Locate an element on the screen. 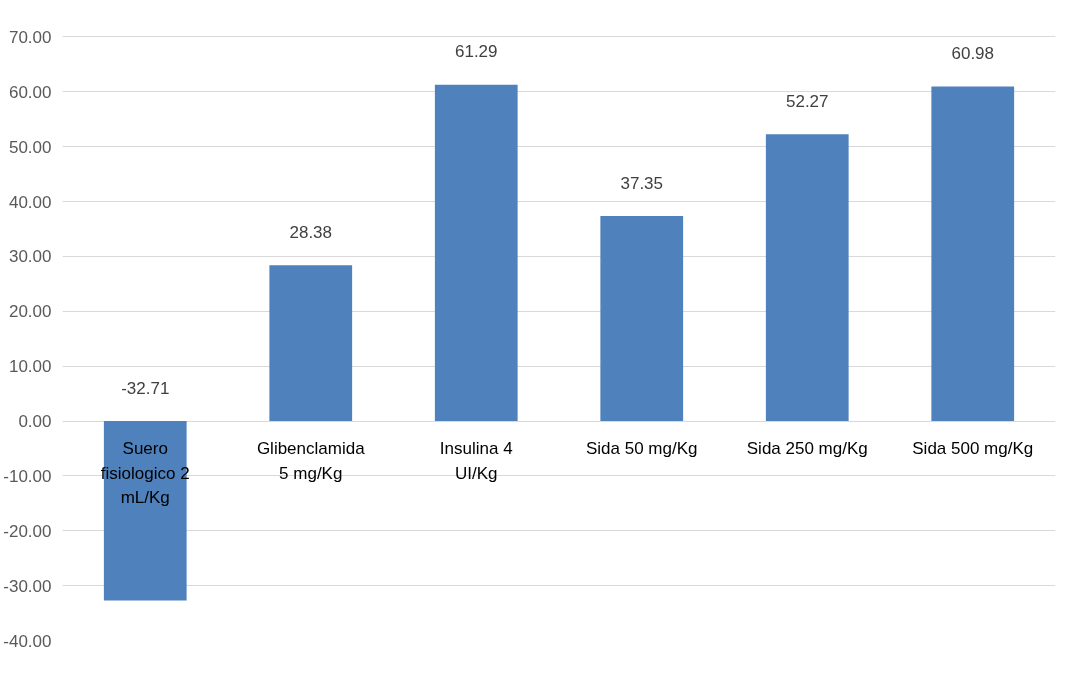 Image resolution: width=1080 pixels, height=679 pixels. y-tick-label: 70.00 is located at coordinates (30, 37).